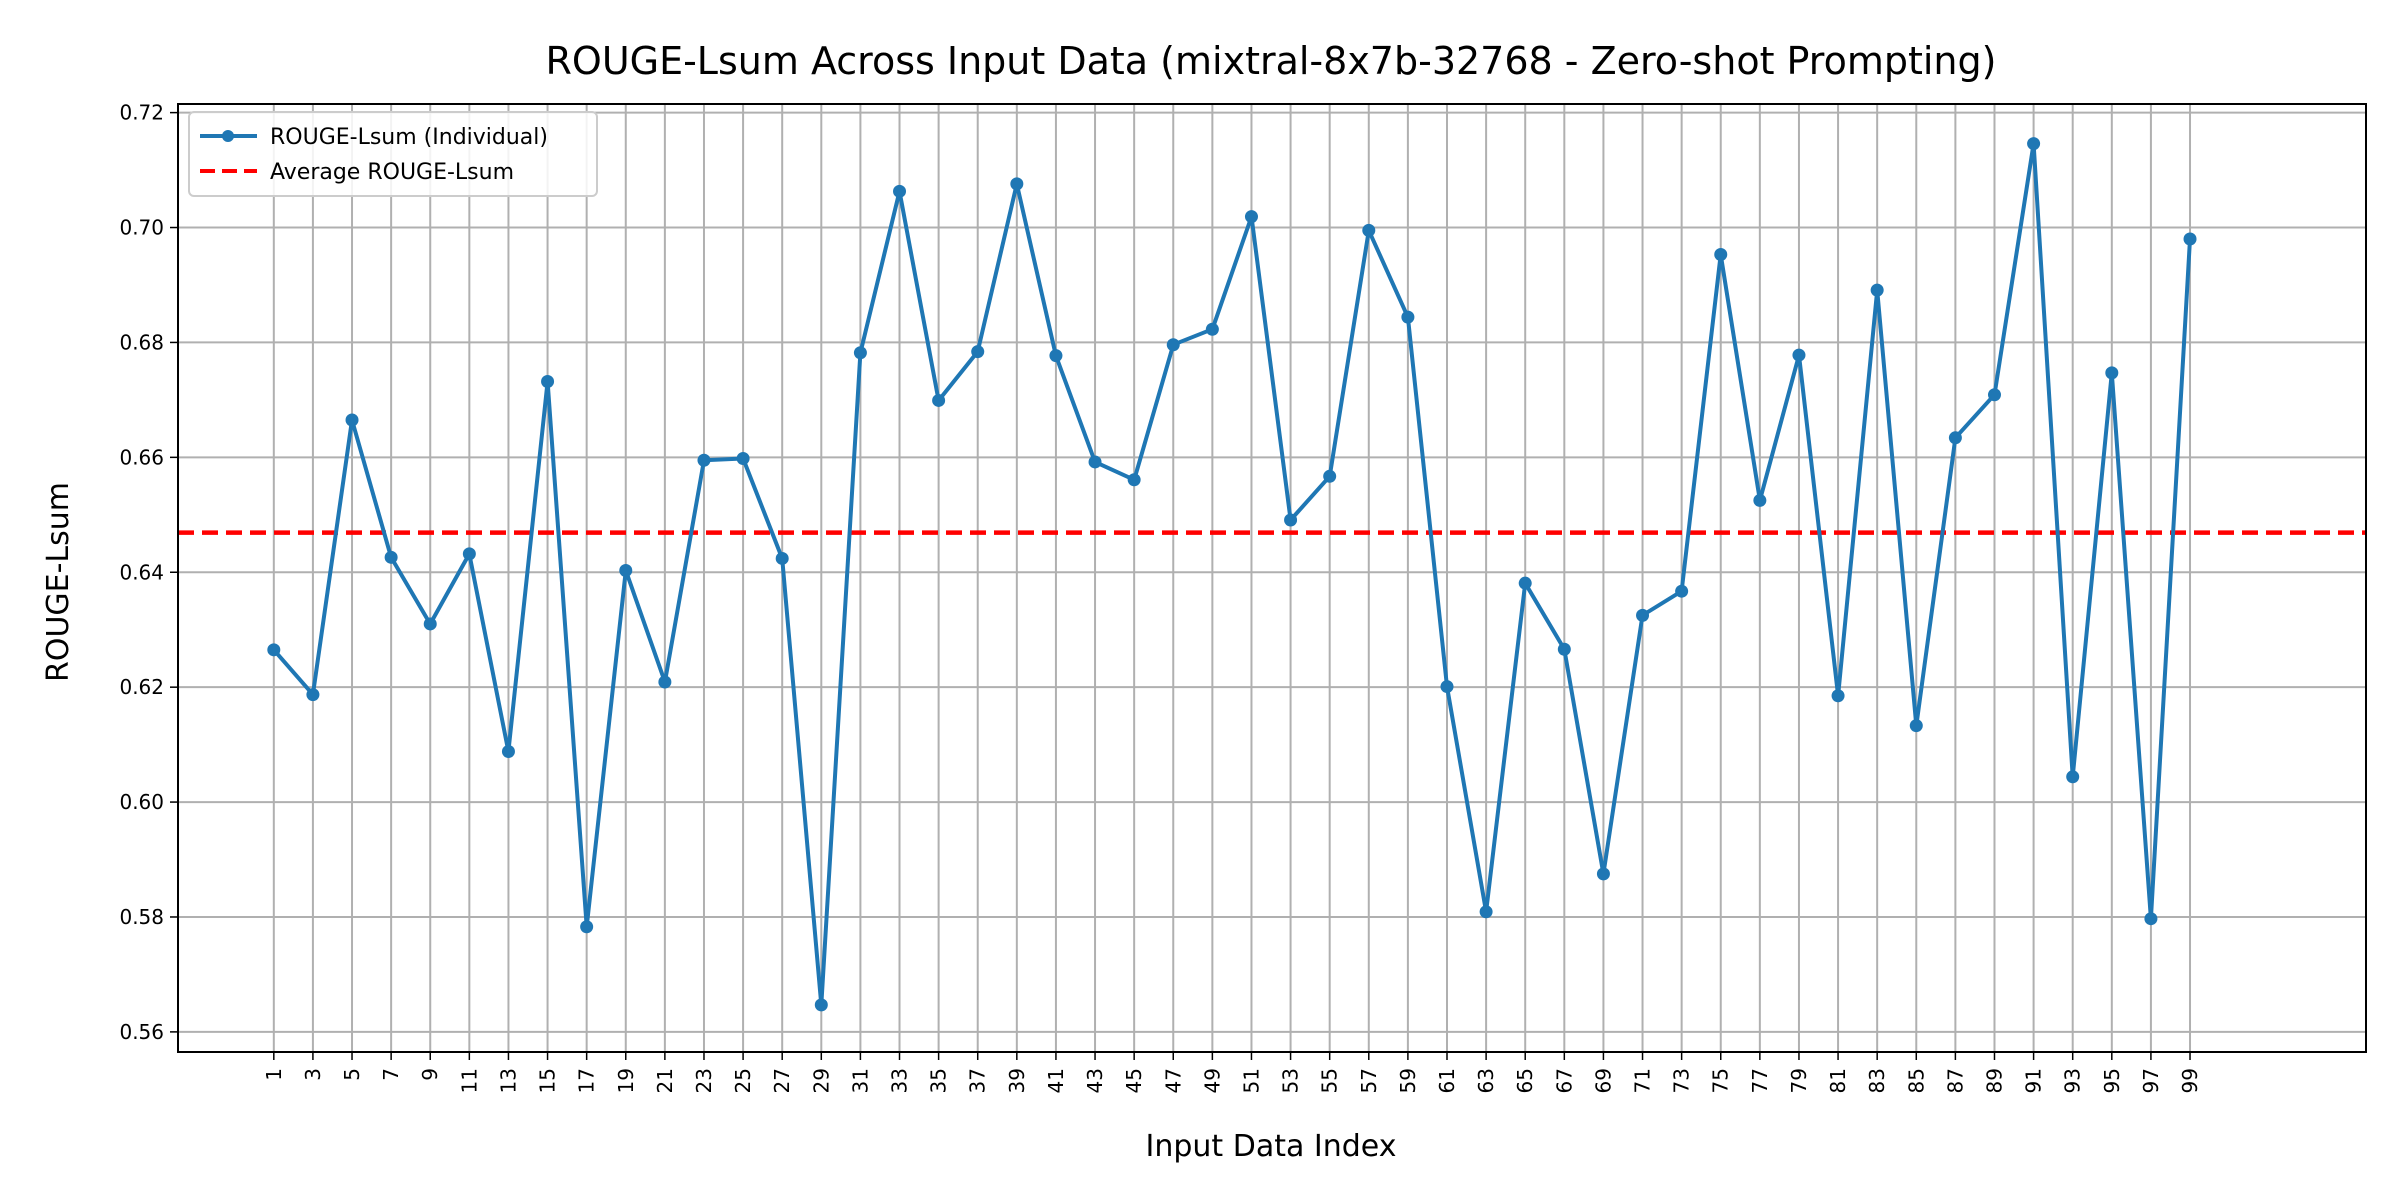 This screenshot has width=2400, height=1200. I want to click on x-tick-label: 1, so click(274, 1074).